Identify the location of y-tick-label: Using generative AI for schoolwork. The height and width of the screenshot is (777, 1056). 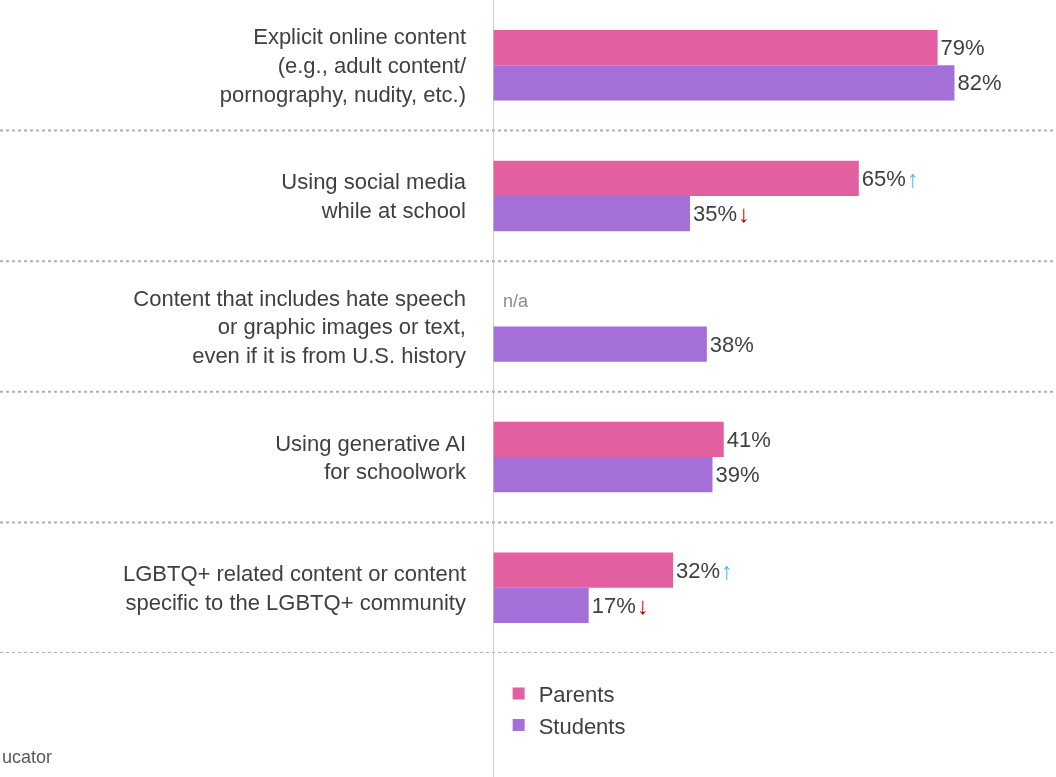
(371, 457).